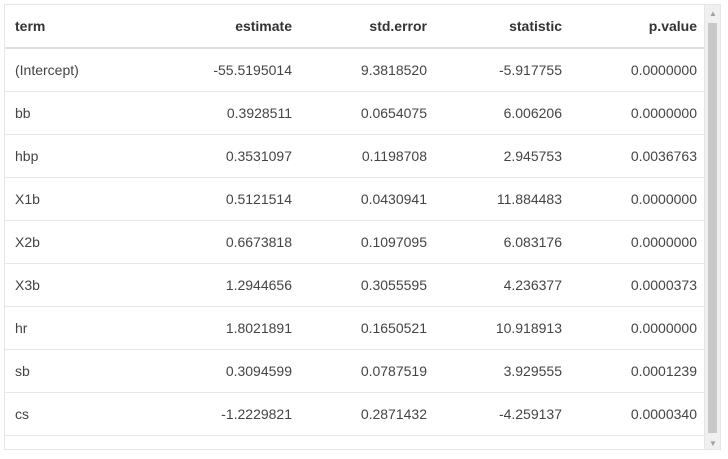  I want to click on cell-std-error: 0.0787519, so click(367, 371).